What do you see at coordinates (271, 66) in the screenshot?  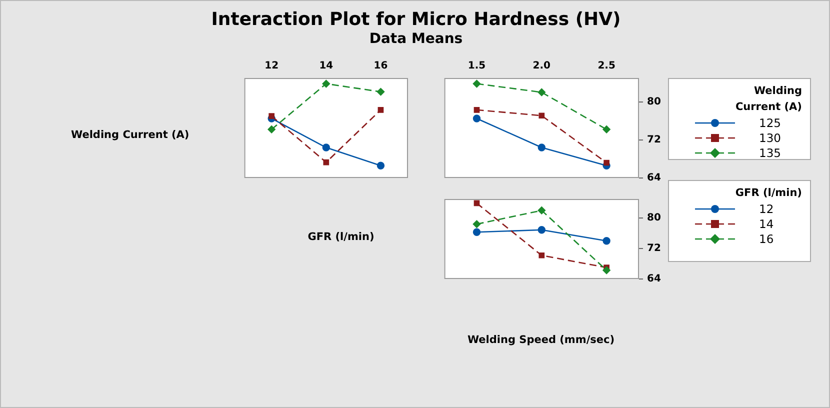 I see `x-tick-label: 12` at bounding box center [271, 66].